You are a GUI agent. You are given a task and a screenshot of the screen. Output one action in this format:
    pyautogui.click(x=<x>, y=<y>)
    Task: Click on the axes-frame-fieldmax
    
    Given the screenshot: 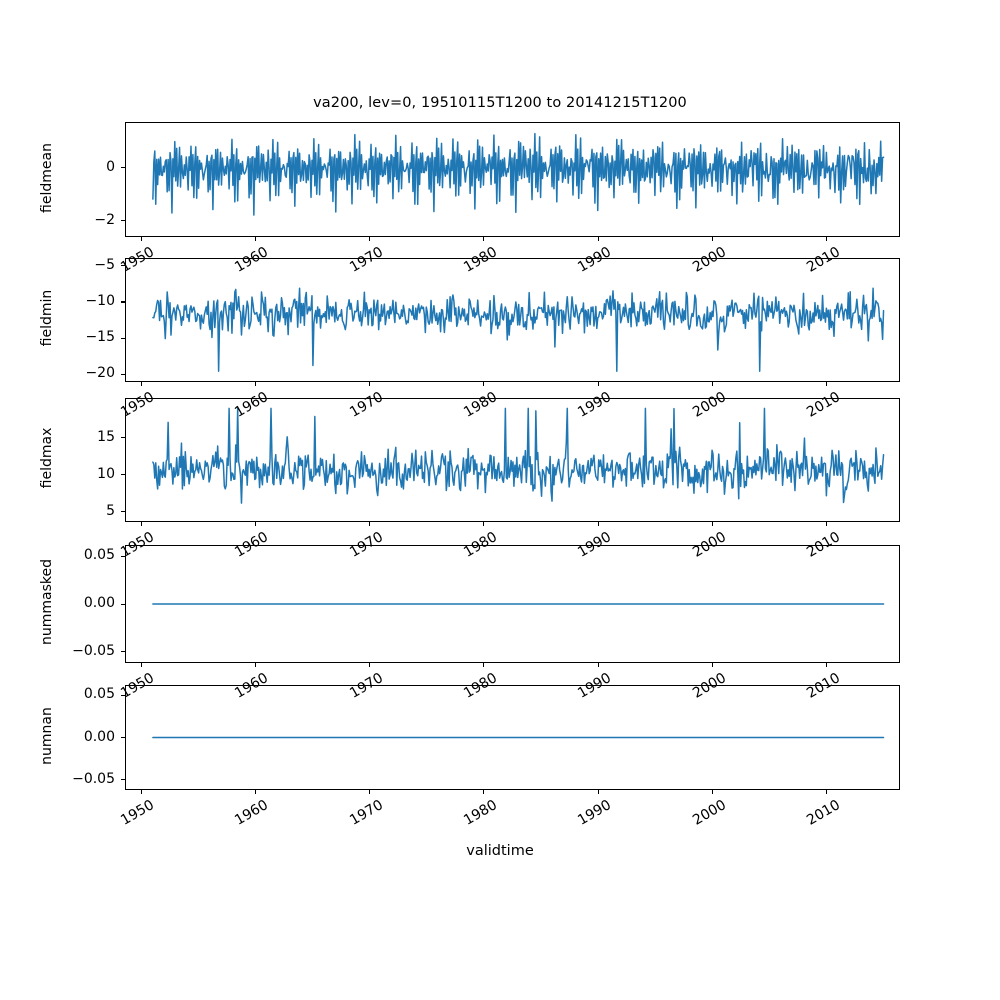 What is the action you would take?
    pyautogui.click(x=512, y=460)
    